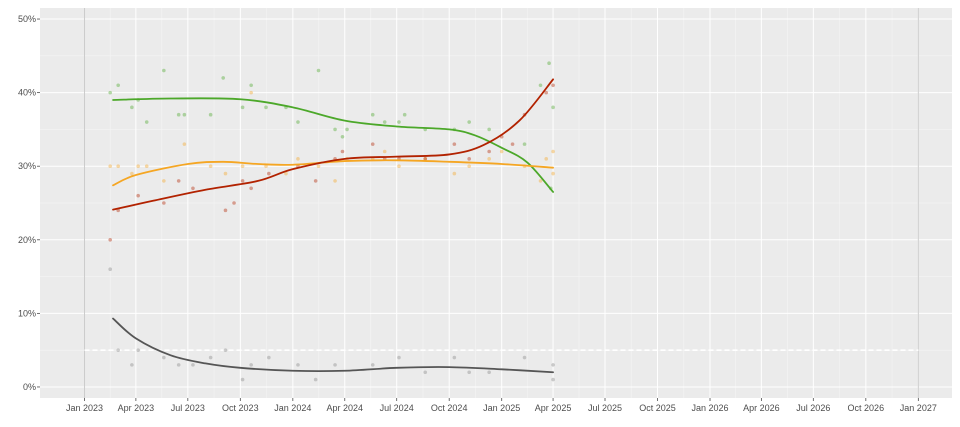 Image resolution: width=960 pixels, height=427 pixels. I want to click on y-axis: 0% 10% 20% 30% 40% 50%, so click(29, 203).